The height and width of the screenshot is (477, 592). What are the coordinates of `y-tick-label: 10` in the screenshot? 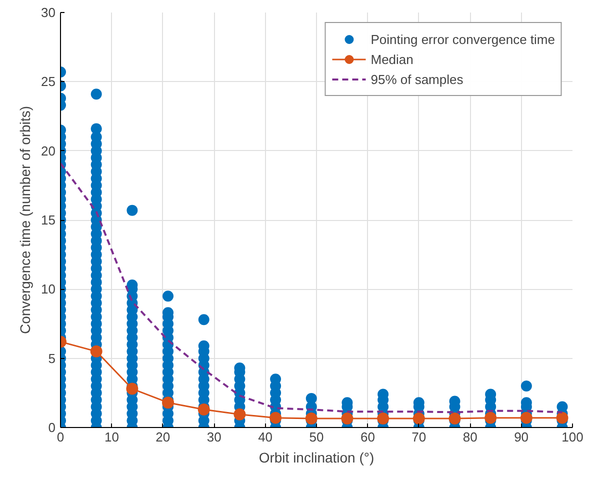 It's located at (48, 289).